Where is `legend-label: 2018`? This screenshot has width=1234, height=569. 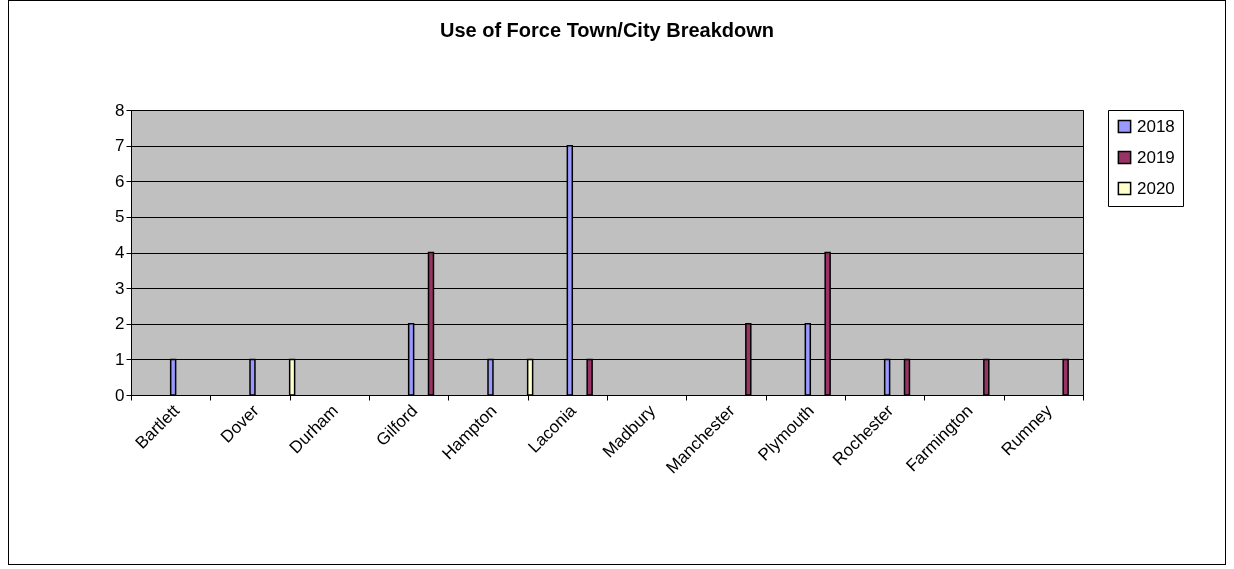 legend-label: 2018 is located at coordinates (1156, 126).